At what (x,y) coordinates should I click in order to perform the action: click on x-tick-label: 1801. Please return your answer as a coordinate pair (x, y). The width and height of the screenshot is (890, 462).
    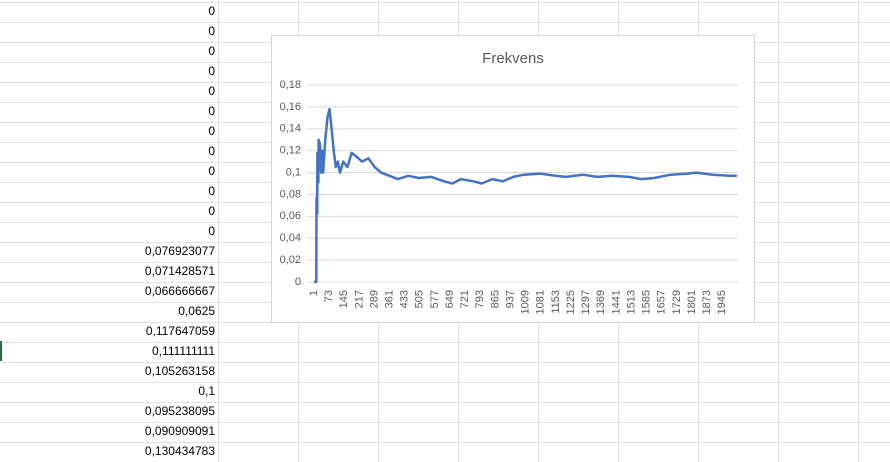
    Looking at the image, I should click on (692, 302).